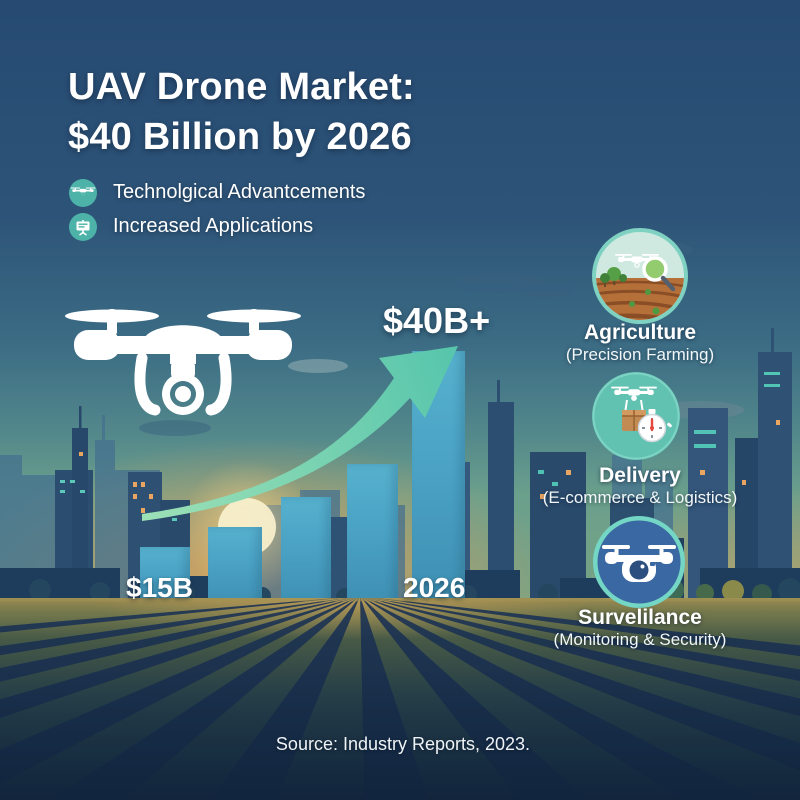 The height and width of the screenshot is (800, 800). What do you see at coordinates (183, 362) in the screenshot?
I see `drone-illustration` at bounding box center [183, 362].